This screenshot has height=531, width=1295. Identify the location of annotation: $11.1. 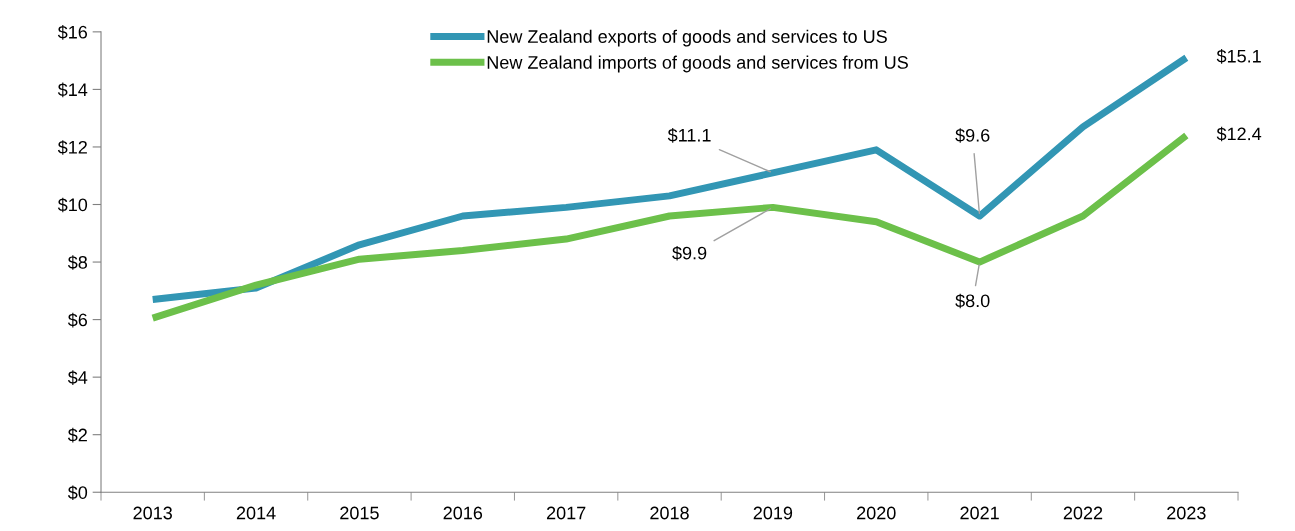
(689, 135).